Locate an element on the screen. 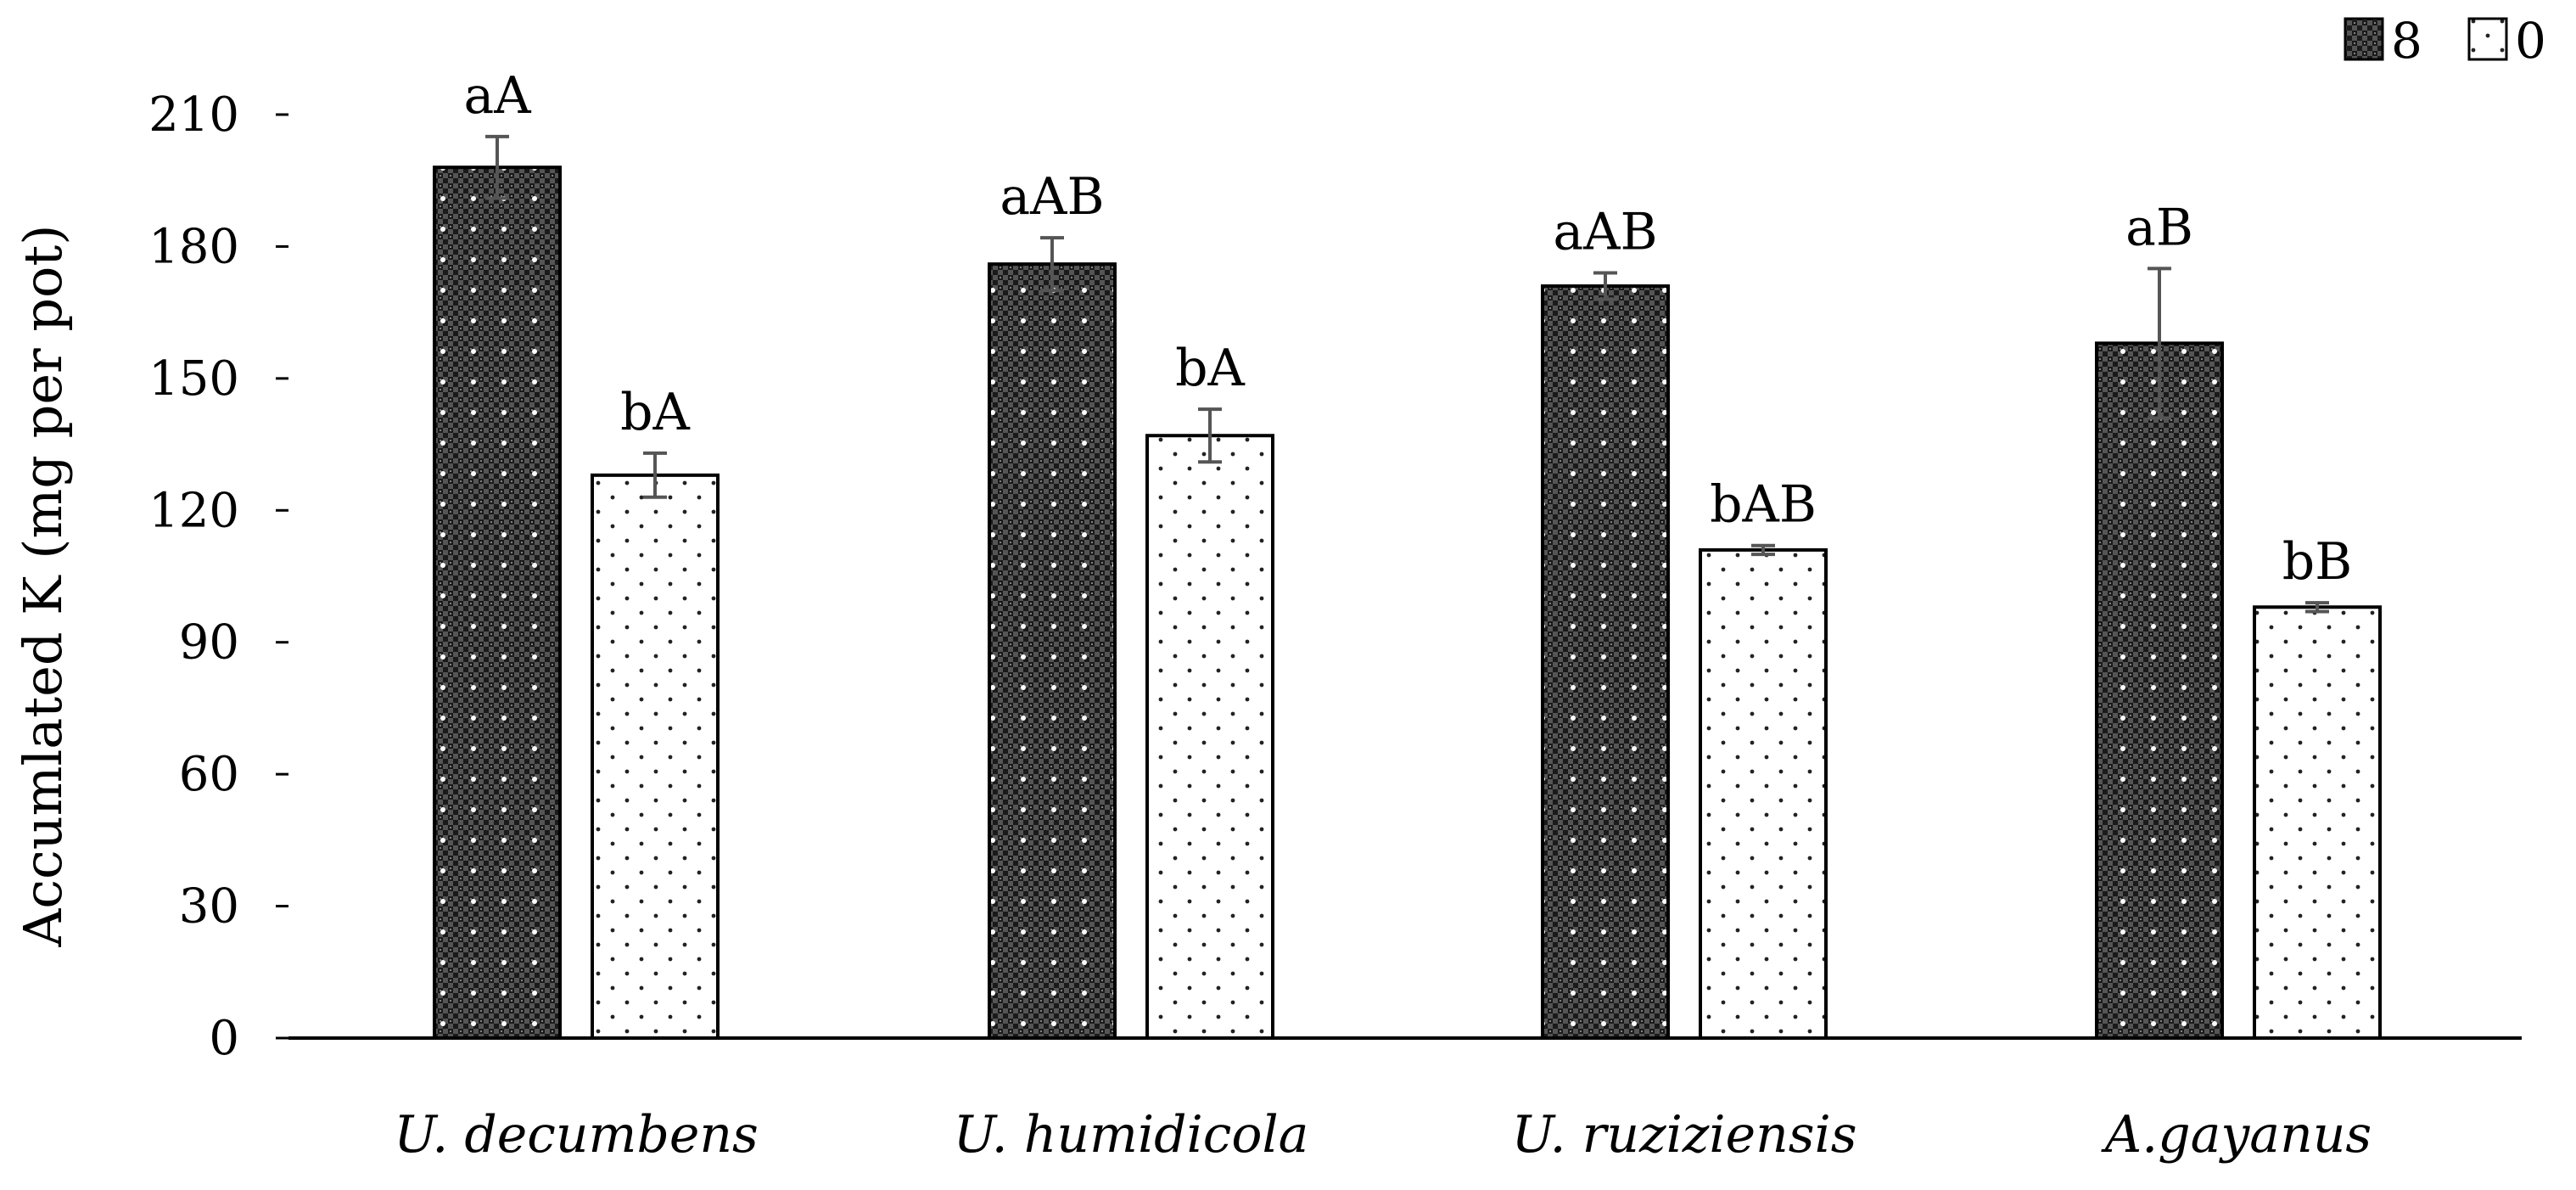 The height and width of the screenshot is (1190, 2576). y-tick-label: 60 is located at coordinates (209, 774).